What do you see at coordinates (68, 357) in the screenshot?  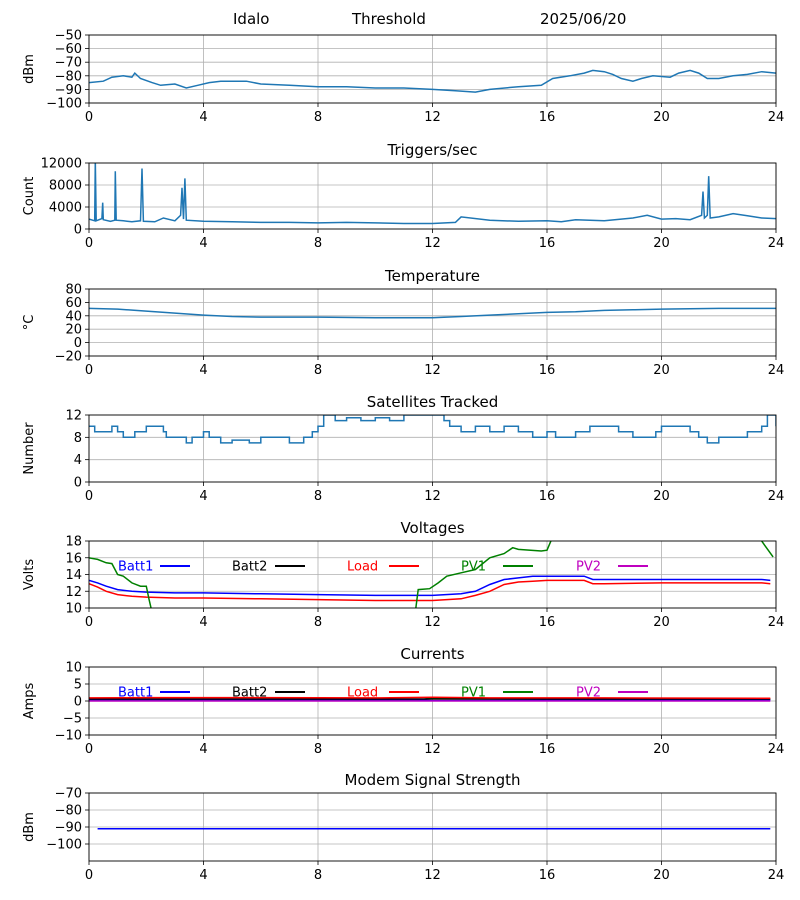 I see `y-tick-label: −20` at bounding box center [68, 357].